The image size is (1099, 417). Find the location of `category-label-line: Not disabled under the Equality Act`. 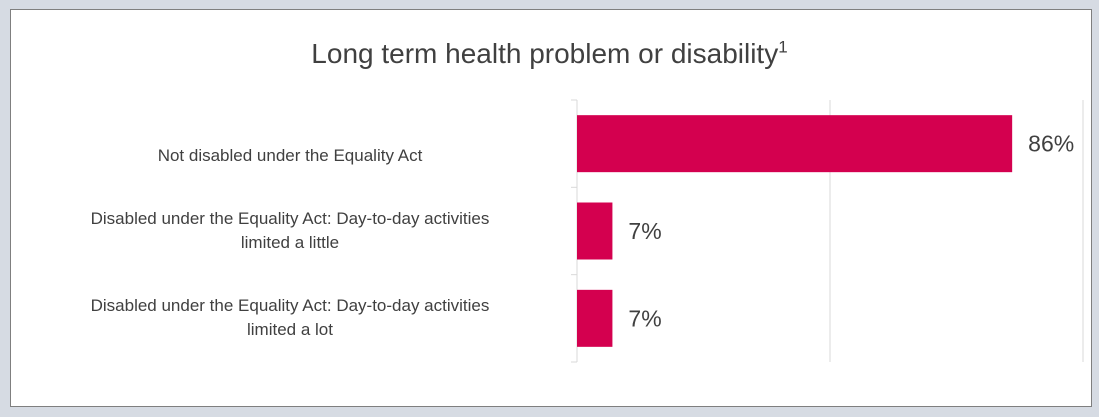

category-label-line: Not disabled under the Equality Act is located at coordinates (290, 155).